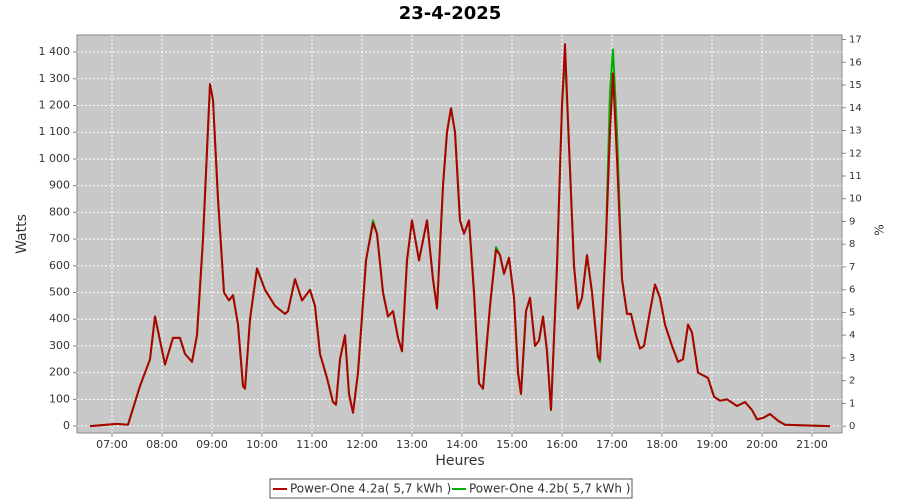 This screenshot has height=500, width=900. Describe the element at coordinates (55, 78) in the screenshot. I see `y-tick-label: 1 300` at that location.